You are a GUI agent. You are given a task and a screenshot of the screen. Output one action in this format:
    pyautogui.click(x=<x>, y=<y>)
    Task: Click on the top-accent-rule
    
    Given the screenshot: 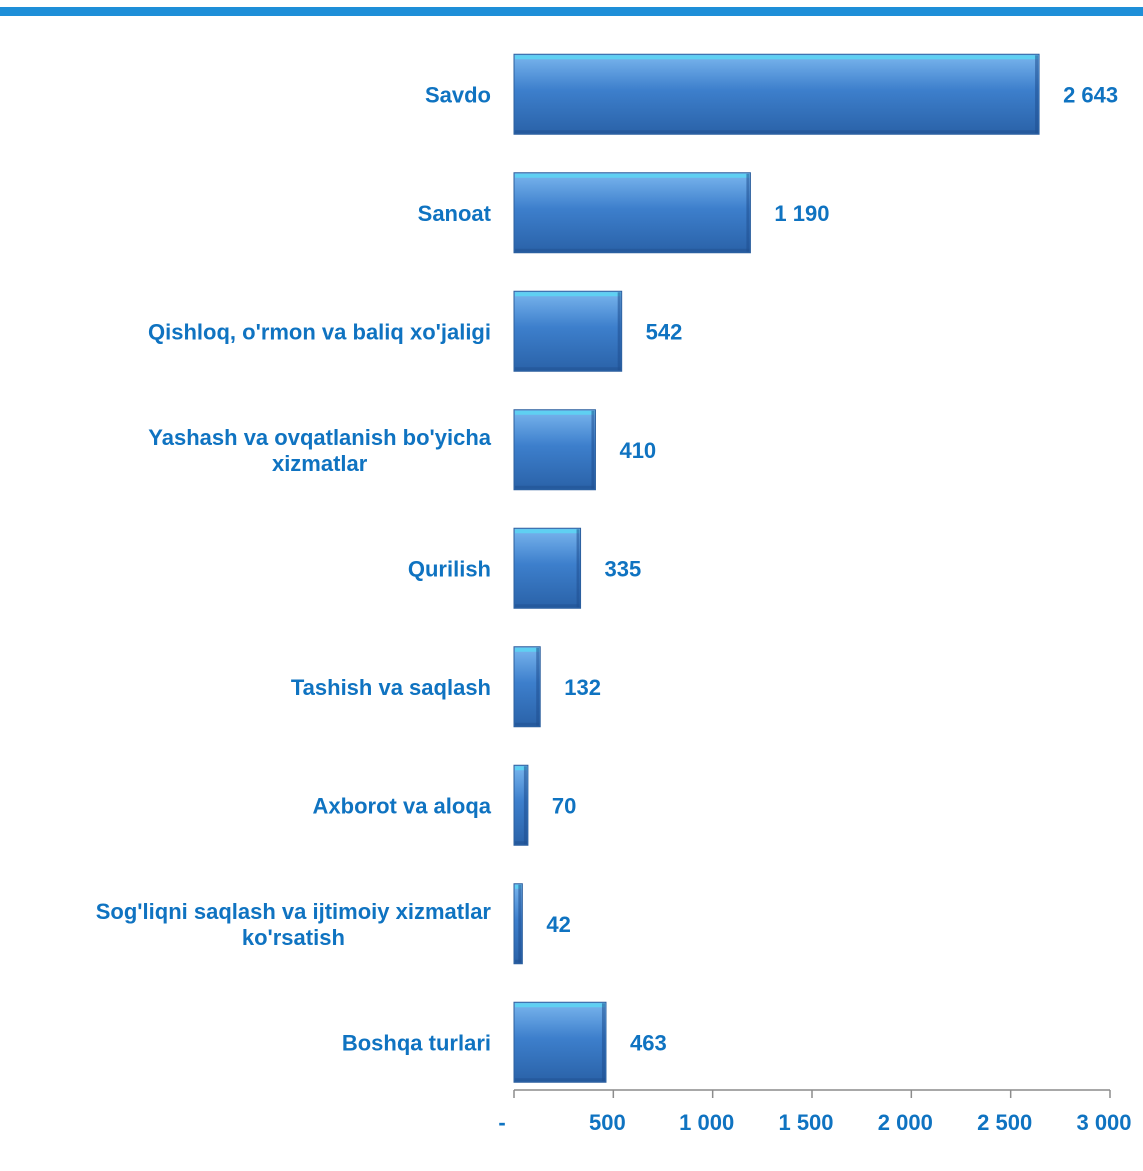 What is the action you would take?
    pyautogui.click(x=571, y=11)
    